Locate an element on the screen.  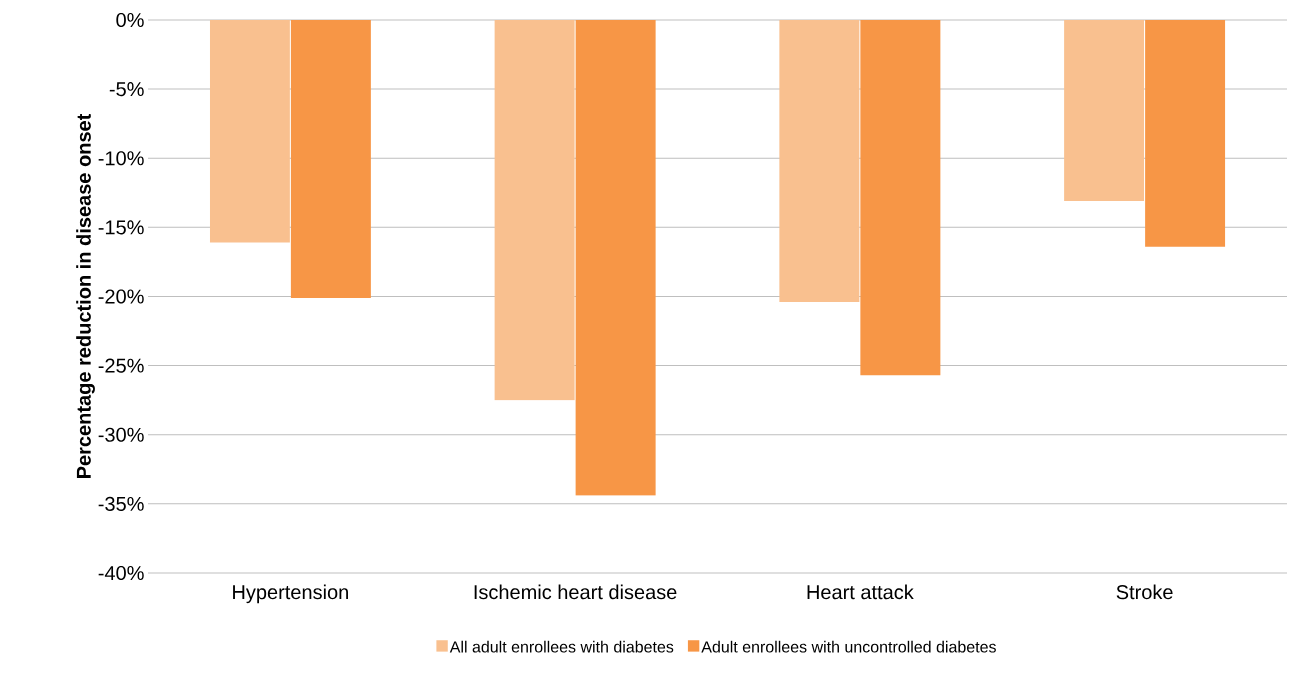
y-tick-label: -35% is located at coordinates (121, 503).